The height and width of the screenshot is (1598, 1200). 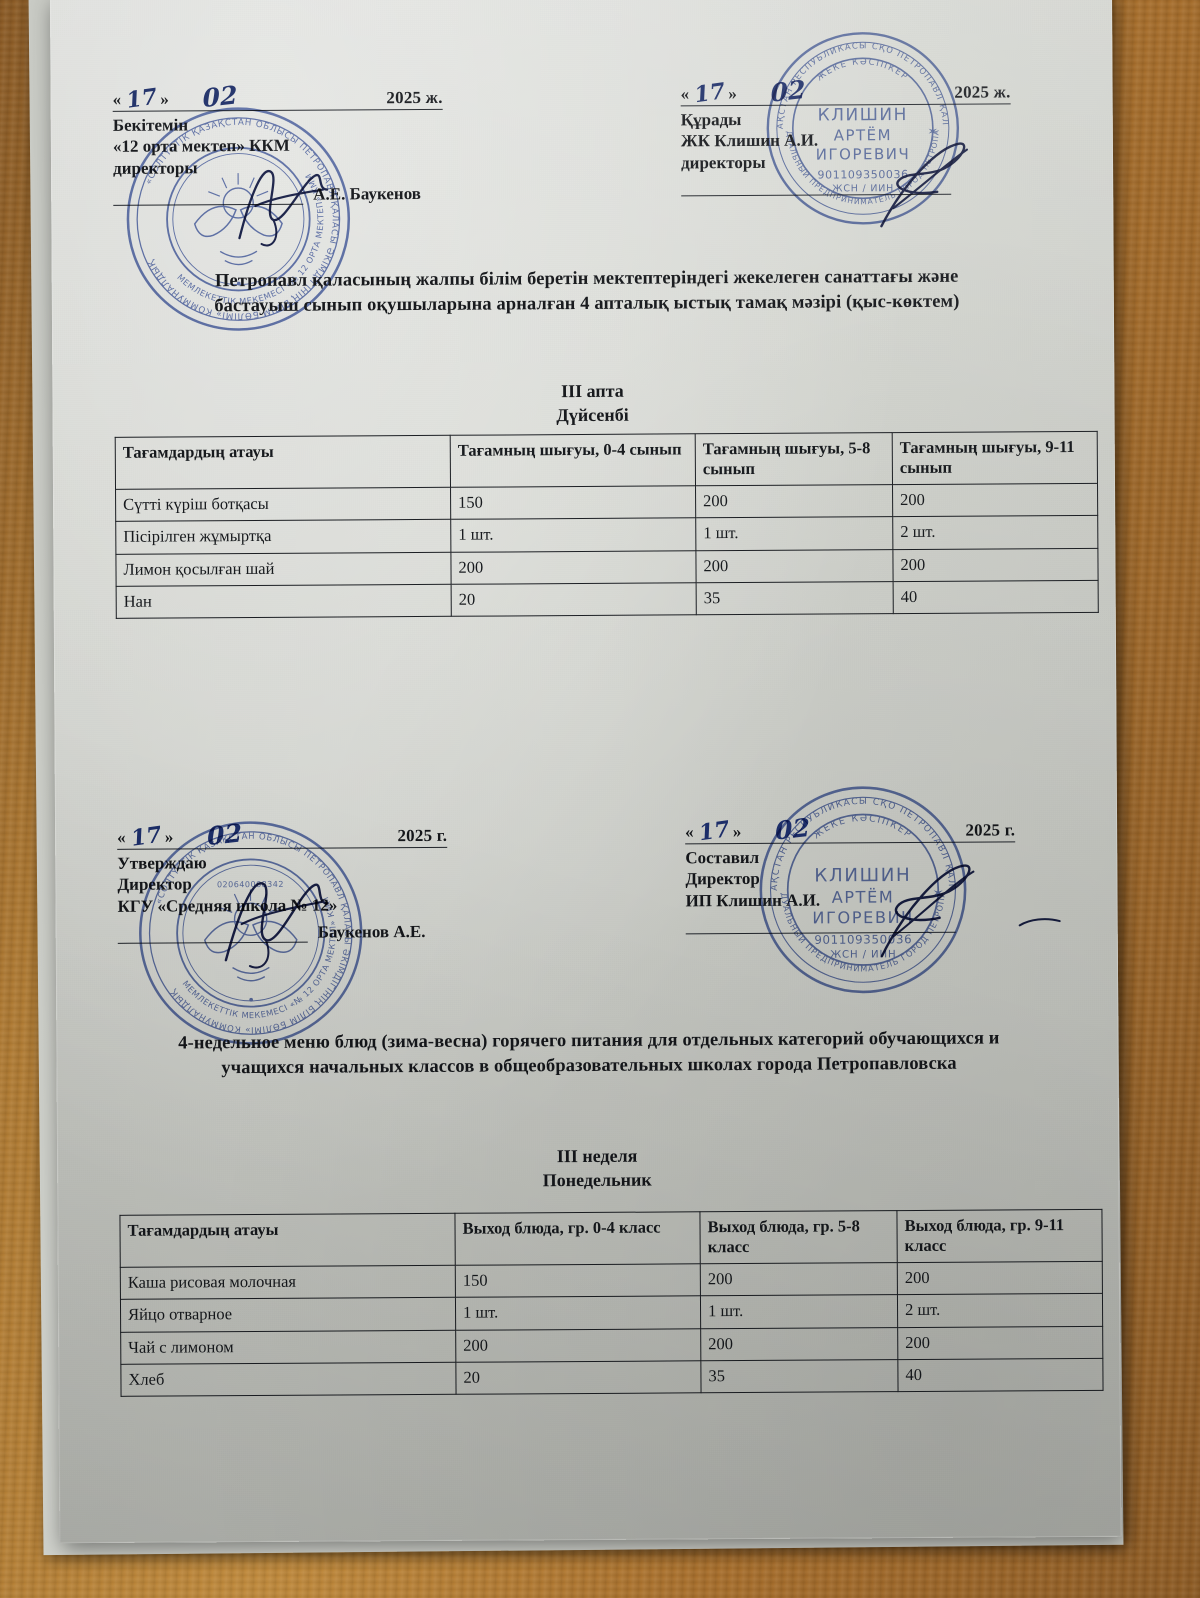 What do you see at coordinates (749, 140) in the screenshot?
I see `role-line-2: ЖК Клишин А.И.` at bounding box center [749, 140].